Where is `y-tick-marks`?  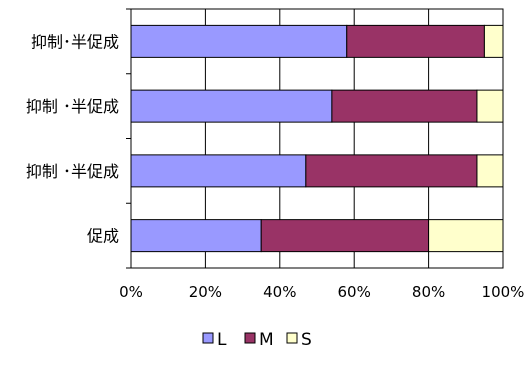
y-tick-marks is located at coordinates (128, 138).